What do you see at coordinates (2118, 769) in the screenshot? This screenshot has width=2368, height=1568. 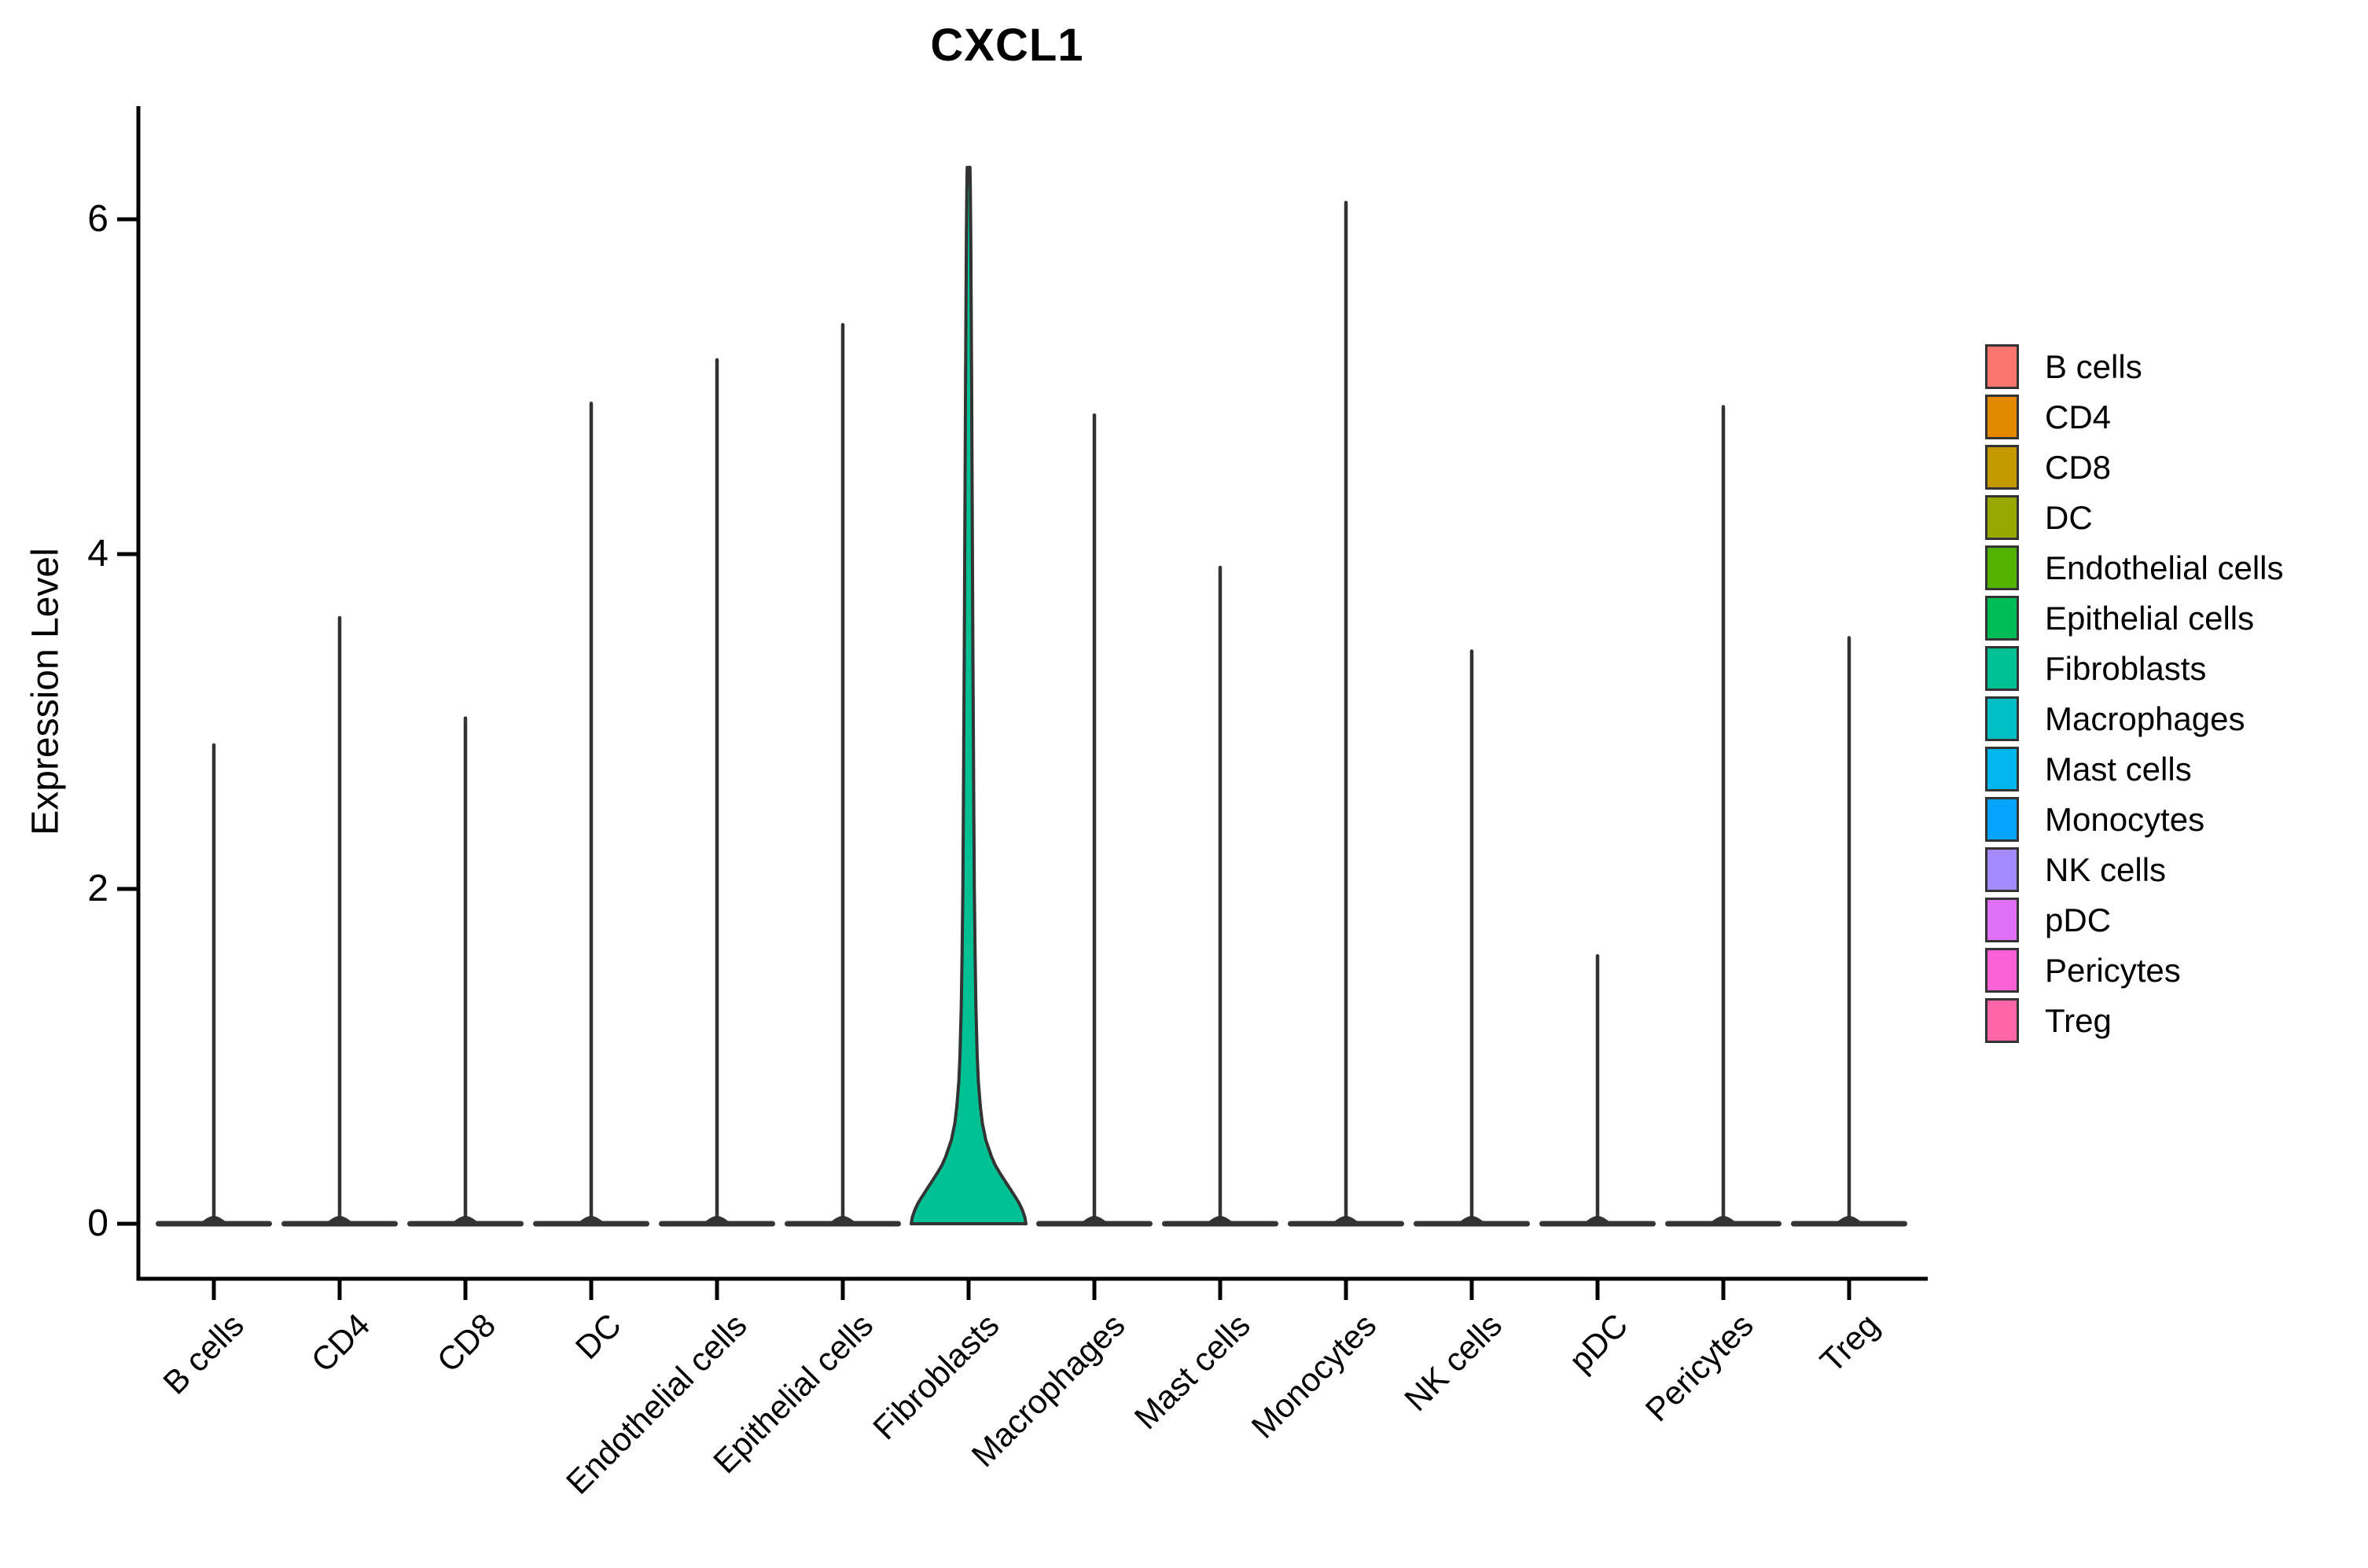 I see `legend-label: Mast cells` at bounding box center [2118, 769].